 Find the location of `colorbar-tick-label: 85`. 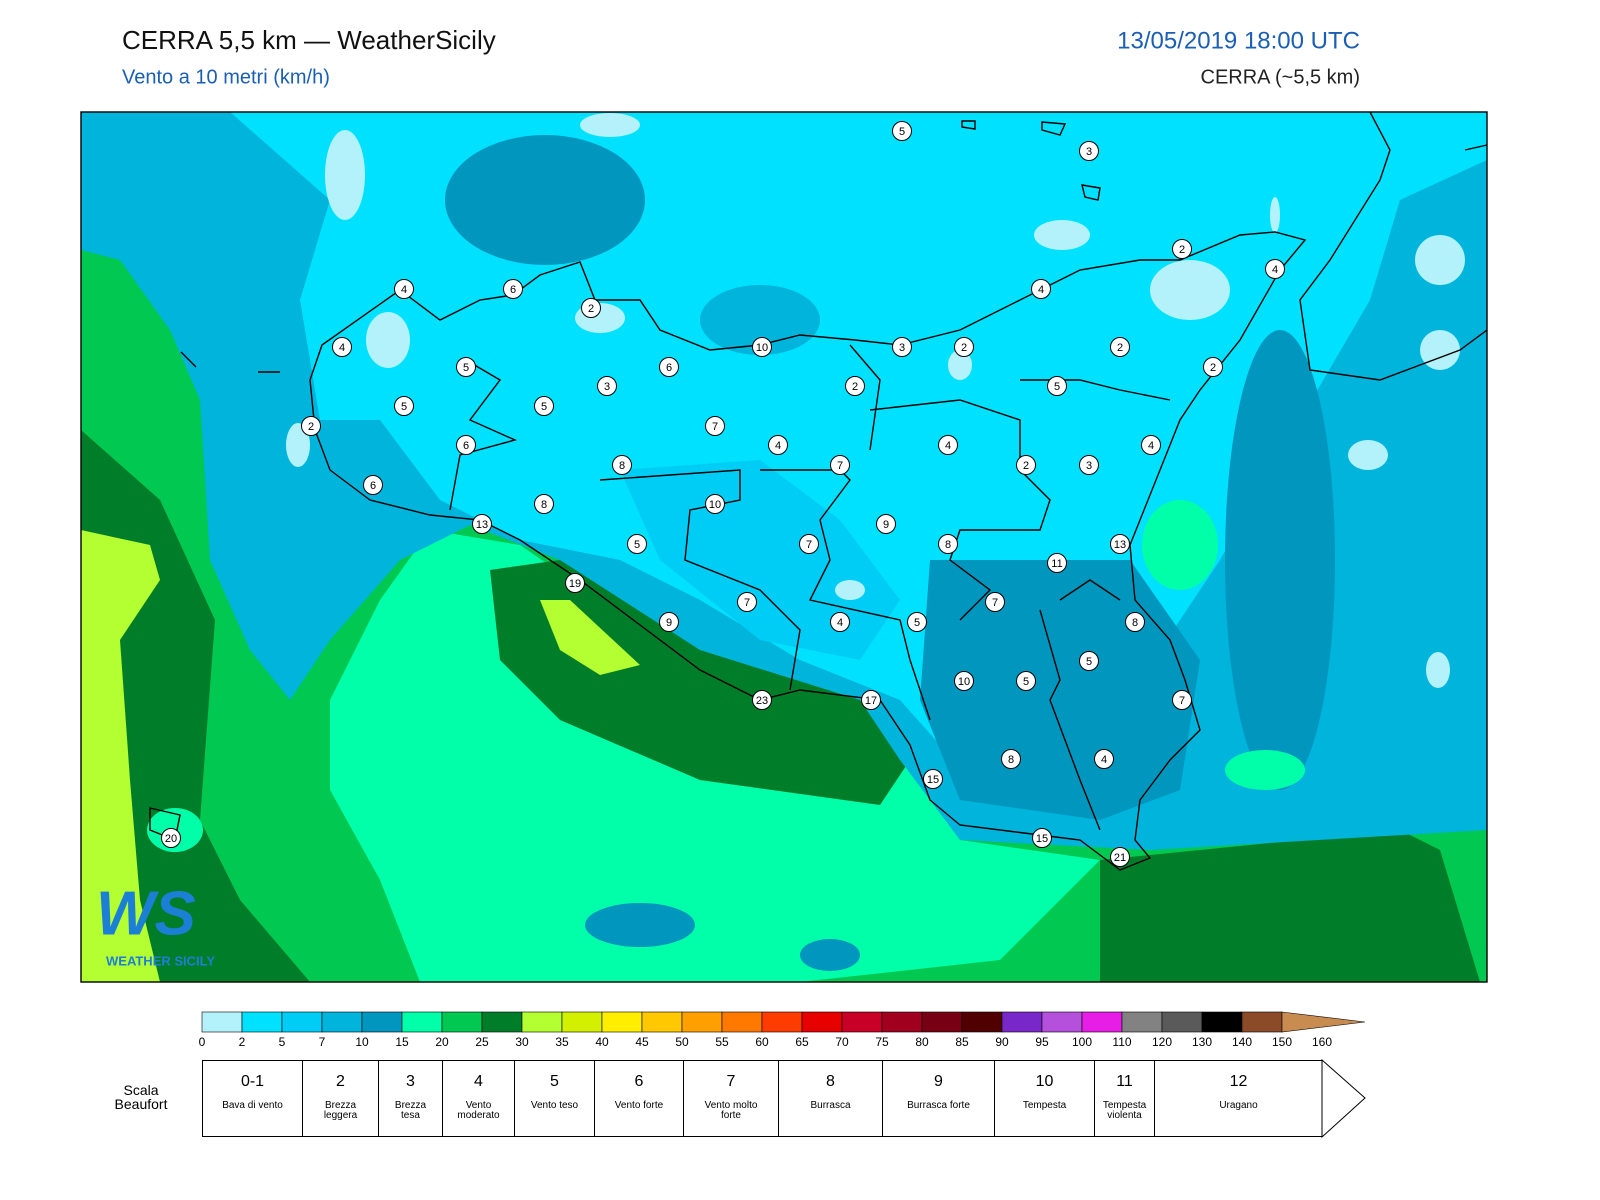

colorbar-tick-label: 85 is located at coordinates (962, 1042).